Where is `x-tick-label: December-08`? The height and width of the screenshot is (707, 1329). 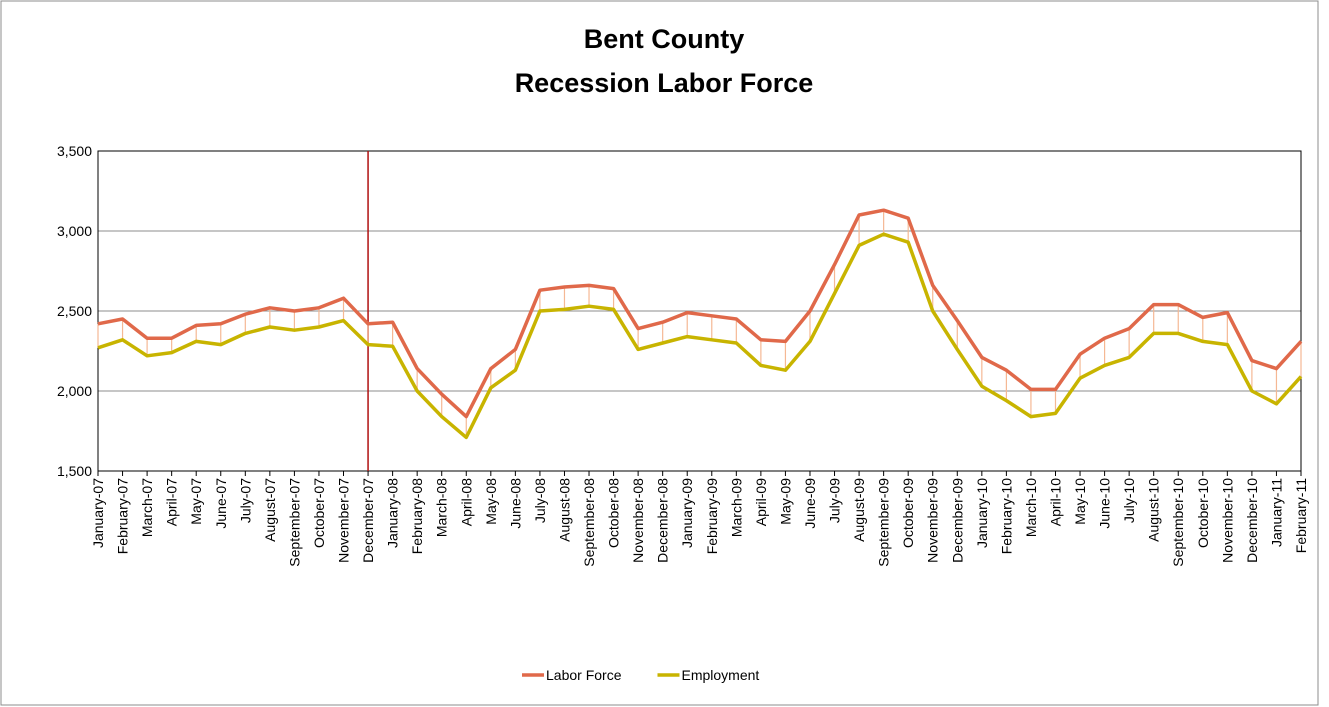
x-tick-label: December-08 is located at coordinates (663, 520).